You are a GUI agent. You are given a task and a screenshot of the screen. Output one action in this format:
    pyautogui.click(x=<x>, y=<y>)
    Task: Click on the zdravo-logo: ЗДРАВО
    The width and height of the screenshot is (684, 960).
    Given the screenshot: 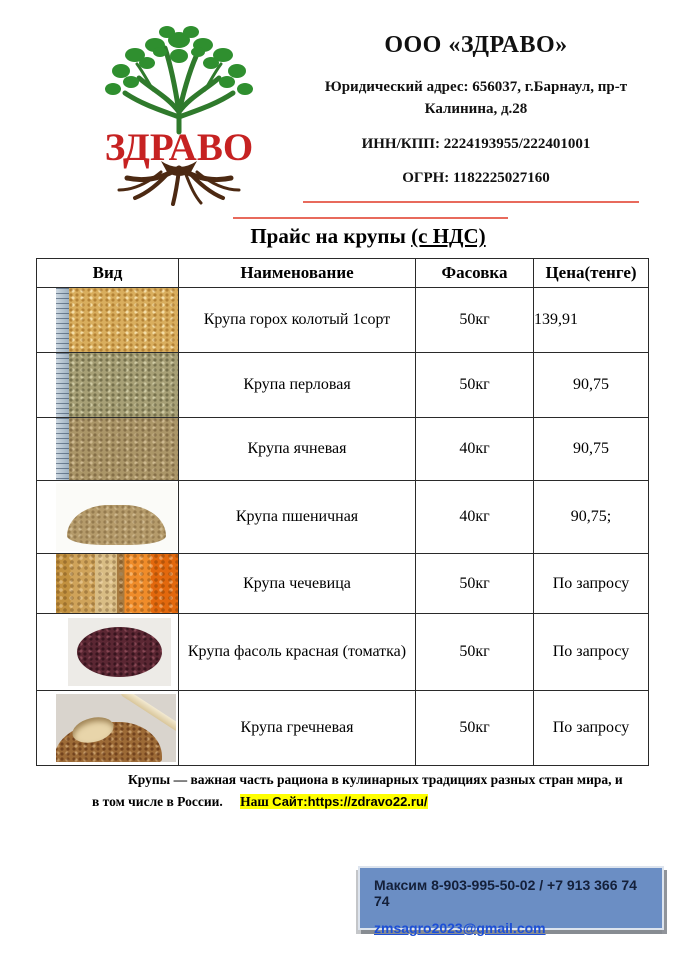 What is the action you would take?
    pyautogui.click(x=179, y=114)
    